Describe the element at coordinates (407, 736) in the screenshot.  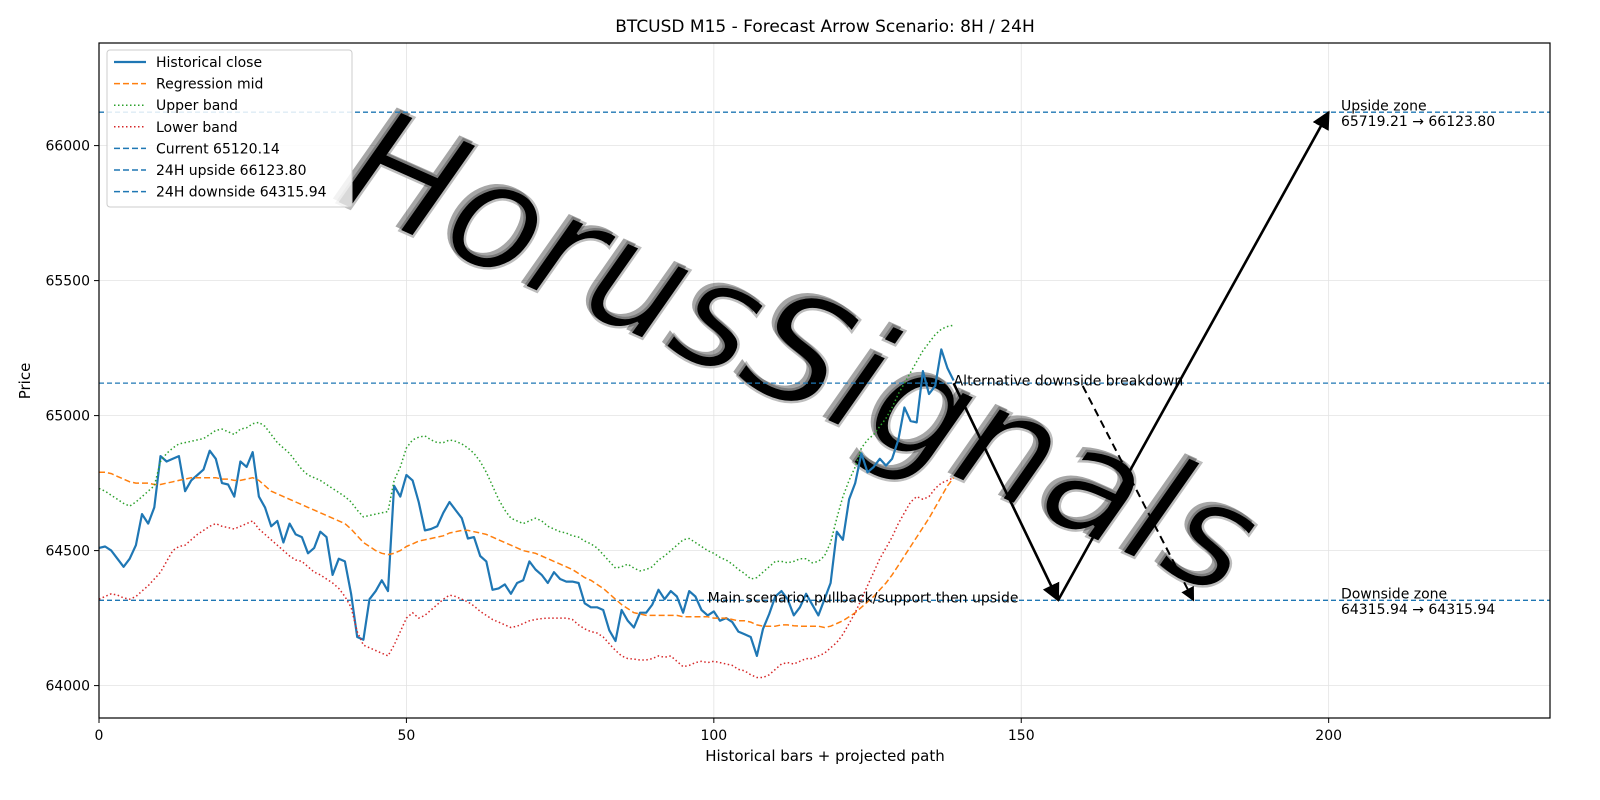
I see `x-tick-label: 50` at that location.